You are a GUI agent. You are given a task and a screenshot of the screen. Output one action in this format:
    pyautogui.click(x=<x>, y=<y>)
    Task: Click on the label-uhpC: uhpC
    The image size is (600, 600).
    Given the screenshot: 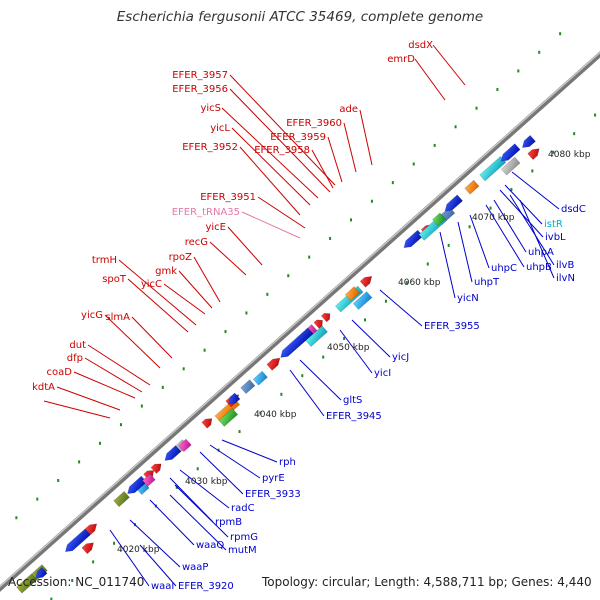 What is the action you would take?
    pyautogui.click(x=504, y=268)
    